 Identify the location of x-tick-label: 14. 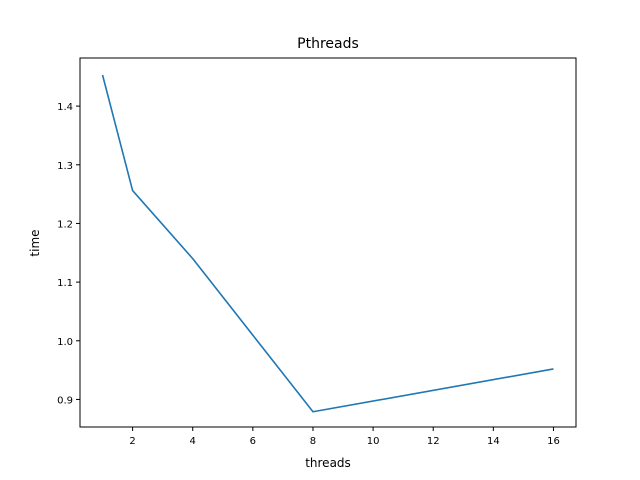
(493, 441).